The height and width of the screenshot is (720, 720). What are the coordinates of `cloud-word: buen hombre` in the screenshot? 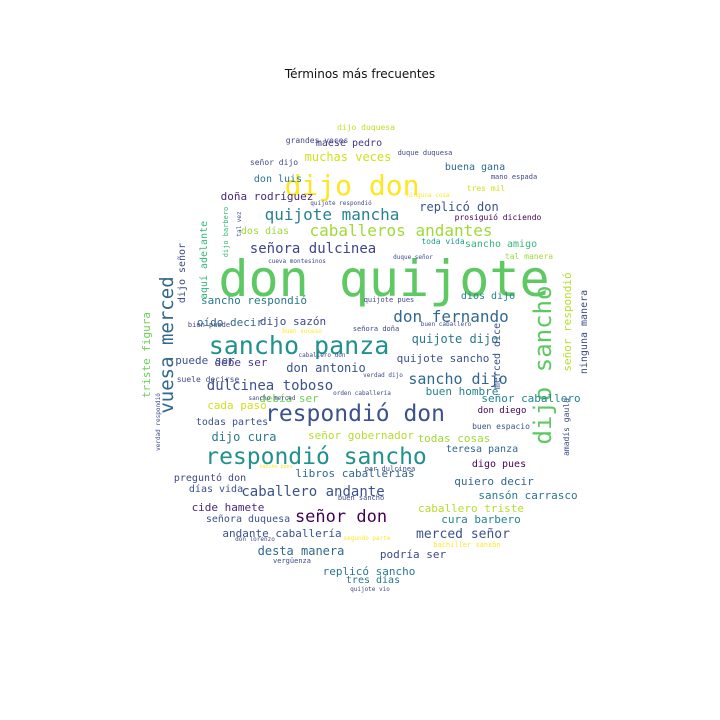 It's located at (462, 391).